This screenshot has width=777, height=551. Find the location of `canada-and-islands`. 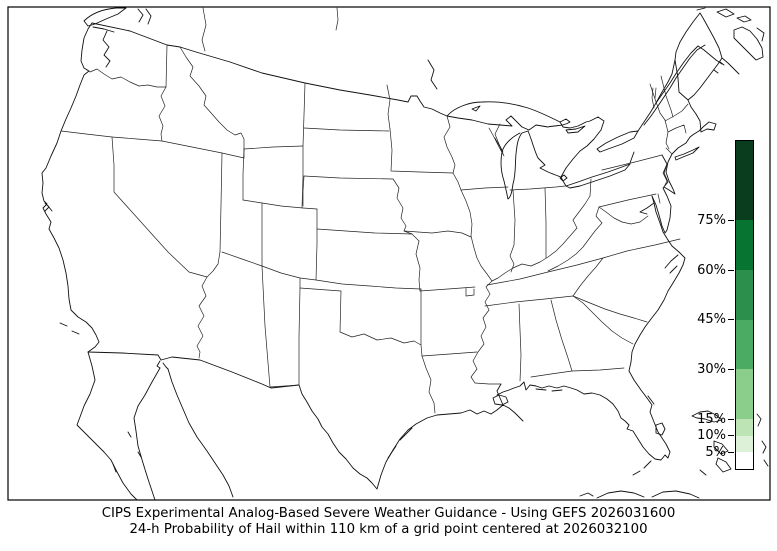

canada-and-islands is located at coordinates (424, 48).